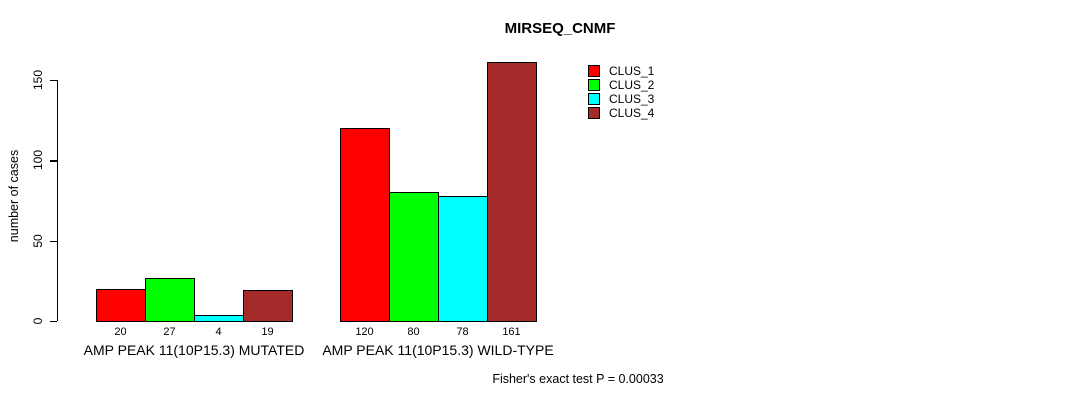 Image resolution: width=1090 pixels, height=400 pixels. I want to click on y-axis-tick-label: 100, so click(38, 160).